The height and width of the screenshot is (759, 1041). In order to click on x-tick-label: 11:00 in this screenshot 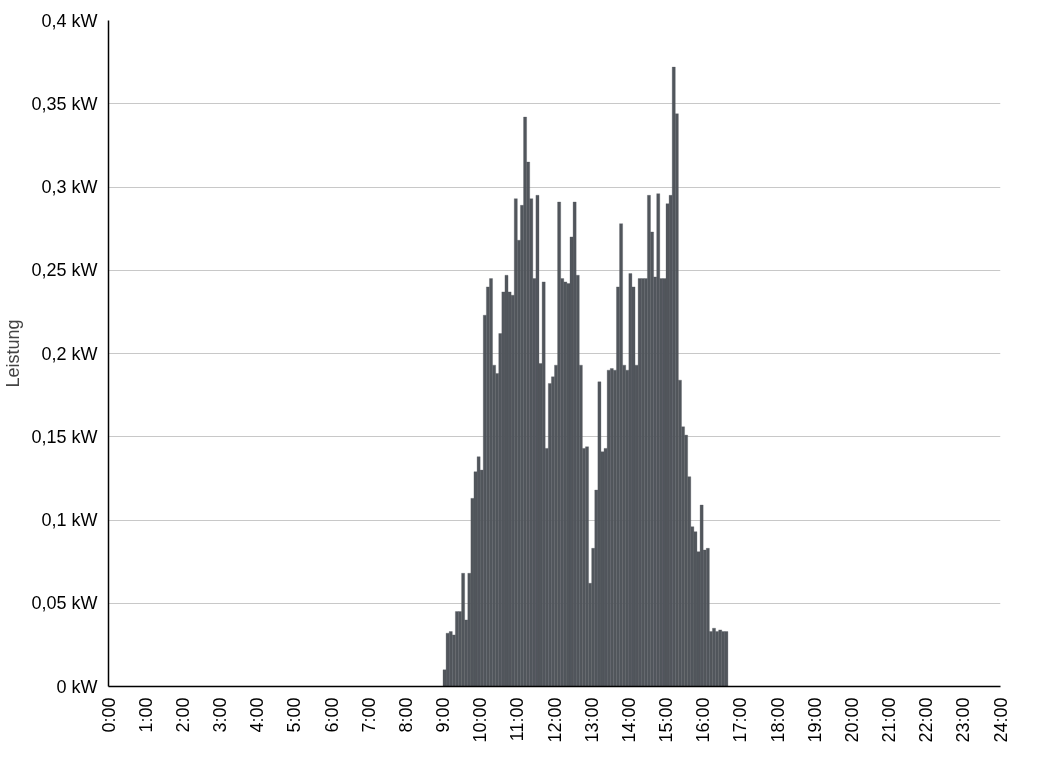, I will do `click(517, 719)`.